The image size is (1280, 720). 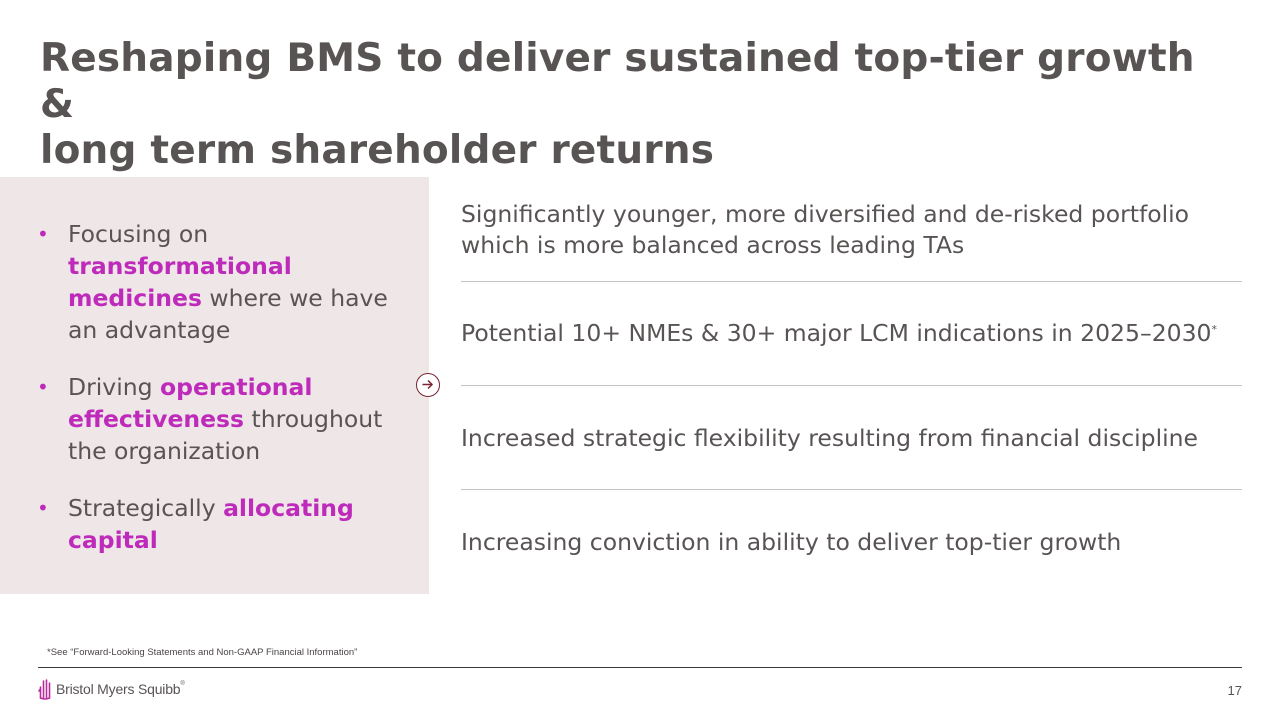 I want to click on bullet-item: • Strategically allocating capital, so click(x=217, y=524).